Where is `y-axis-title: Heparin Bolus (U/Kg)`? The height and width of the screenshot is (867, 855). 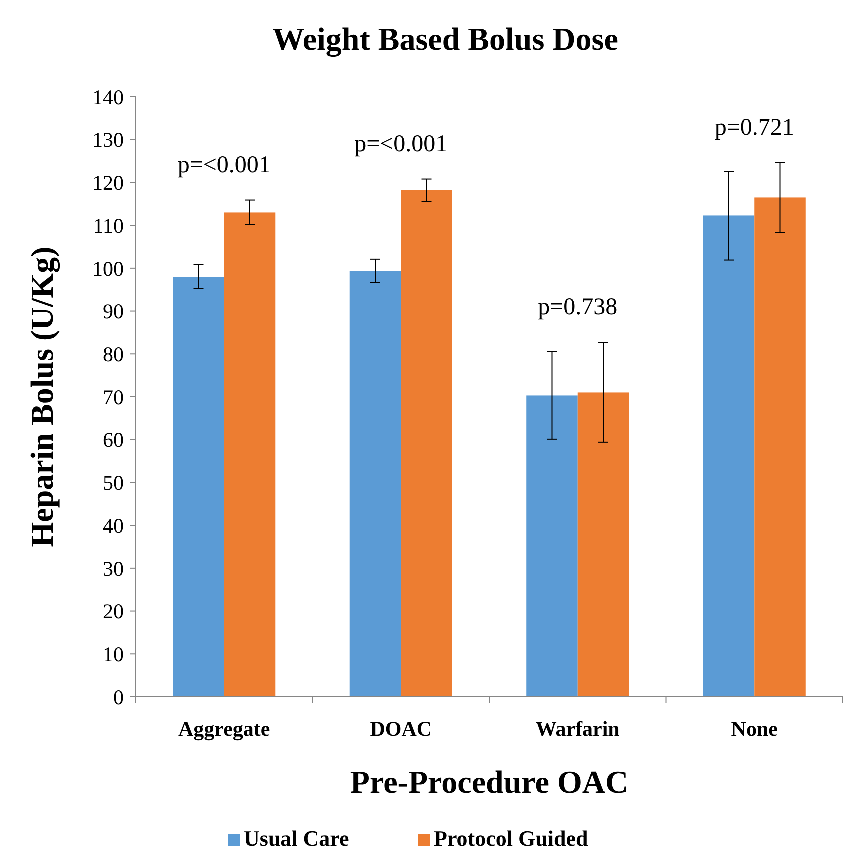 y-axis-title: Heparin Bolus (U/Kg) is located at coordinates (42, 397).